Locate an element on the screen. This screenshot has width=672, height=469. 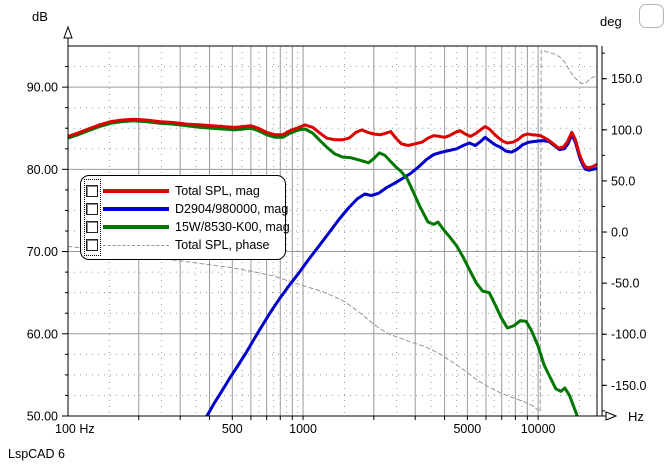
legend-item-woofer-mag: 15W/8530-K00, mag is located at coordinates (185, 227).